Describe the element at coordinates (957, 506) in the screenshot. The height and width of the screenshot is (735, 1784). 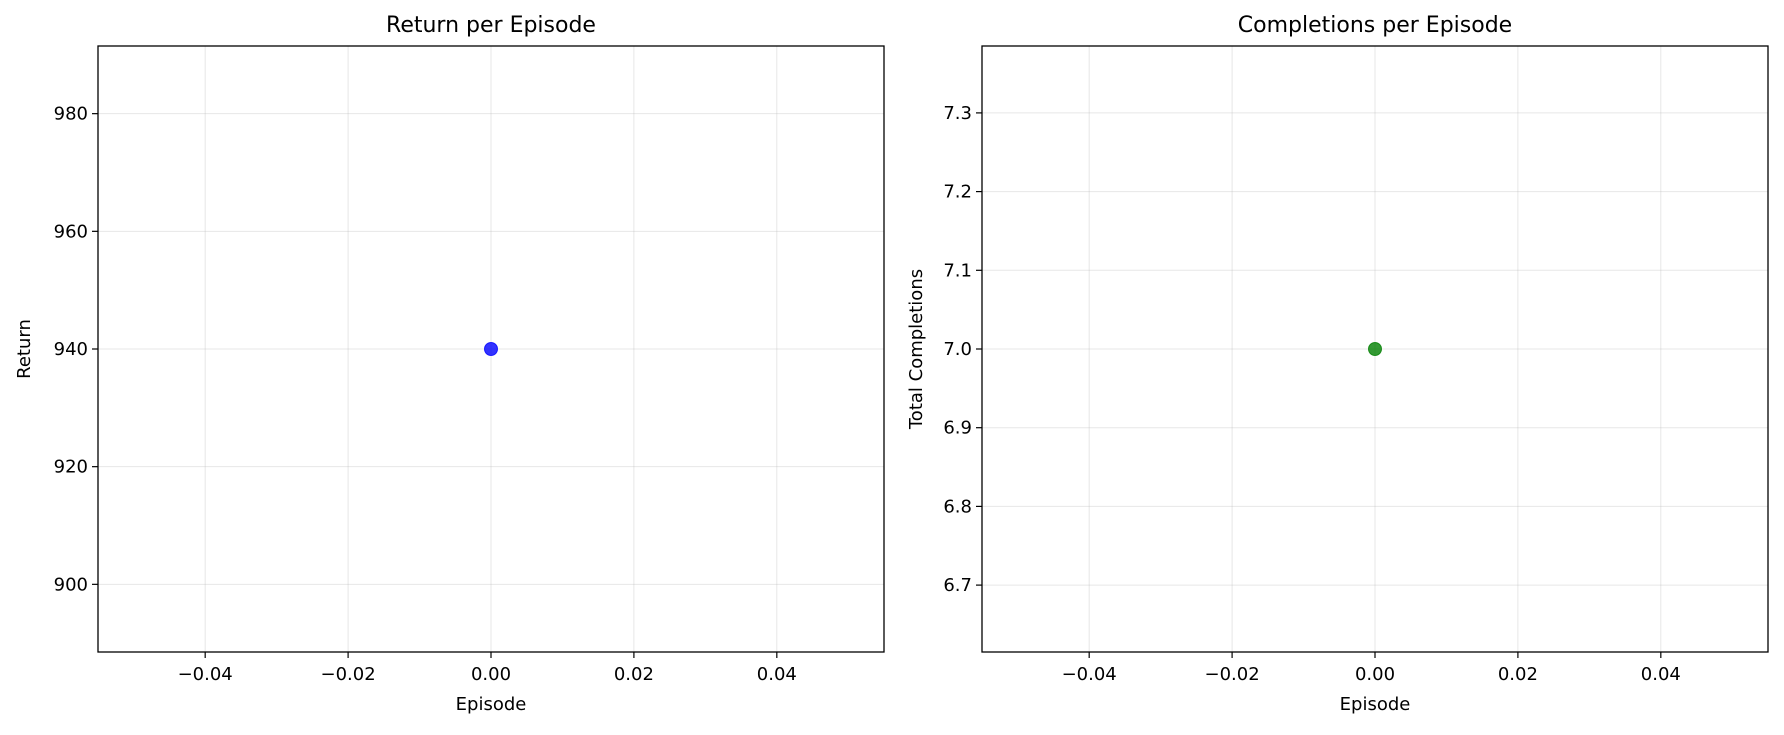
I see `y-tick-label: 6.8` at that location.